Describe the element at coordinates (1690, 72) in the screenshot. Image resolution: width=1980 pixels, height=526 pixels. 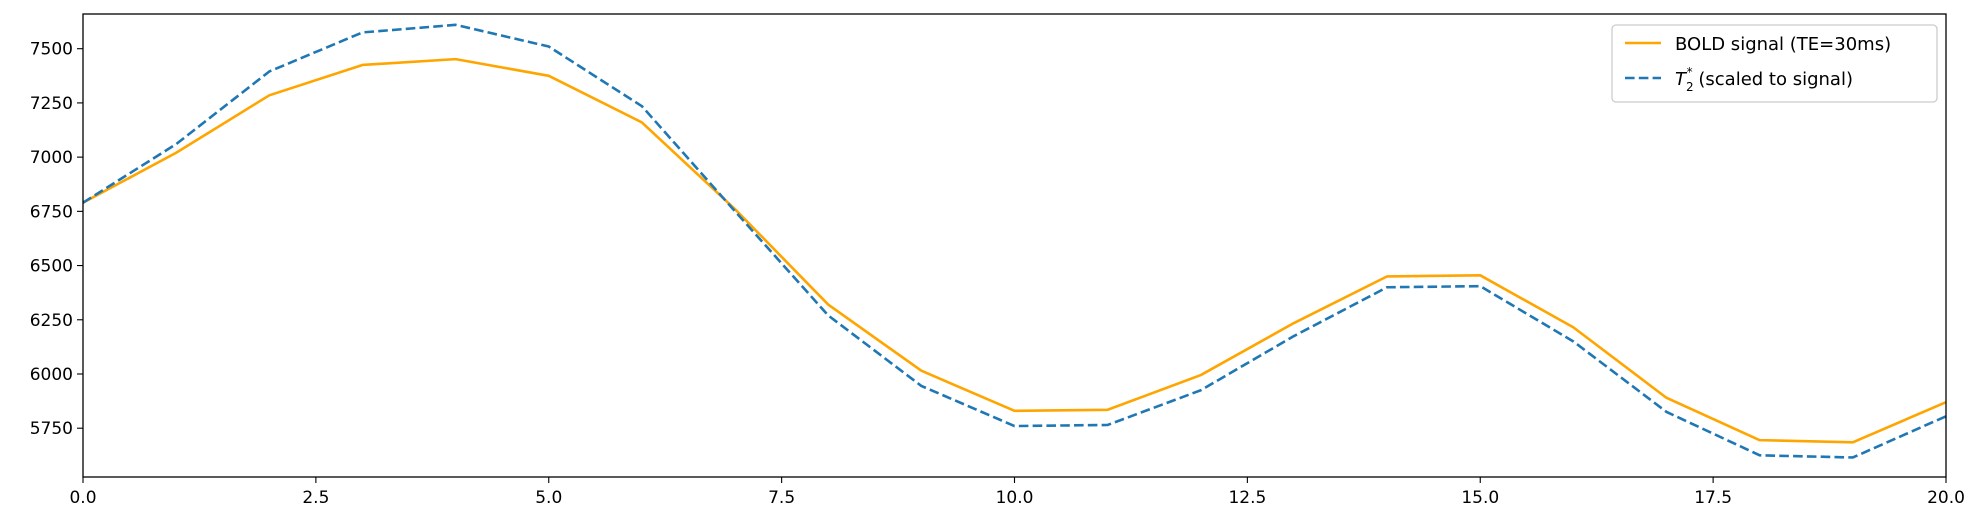
I see `legend-label-t2-superscript: *` at that location.